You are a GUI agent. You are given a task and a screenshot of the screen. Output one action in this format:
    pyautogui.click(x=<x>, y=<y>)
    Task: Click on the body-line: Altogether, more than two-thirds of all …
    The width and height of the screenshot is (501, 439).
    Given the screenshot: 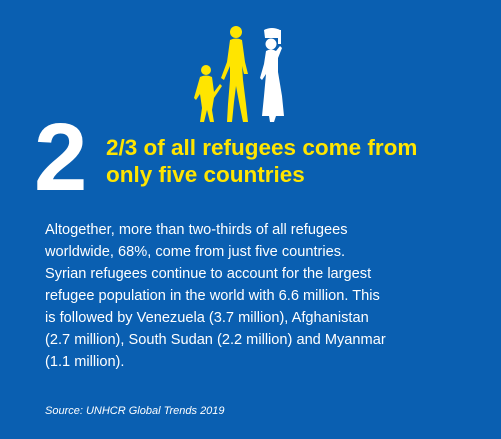 What is the action you would take?
    pyautogui.click(x=252, y=230)
    